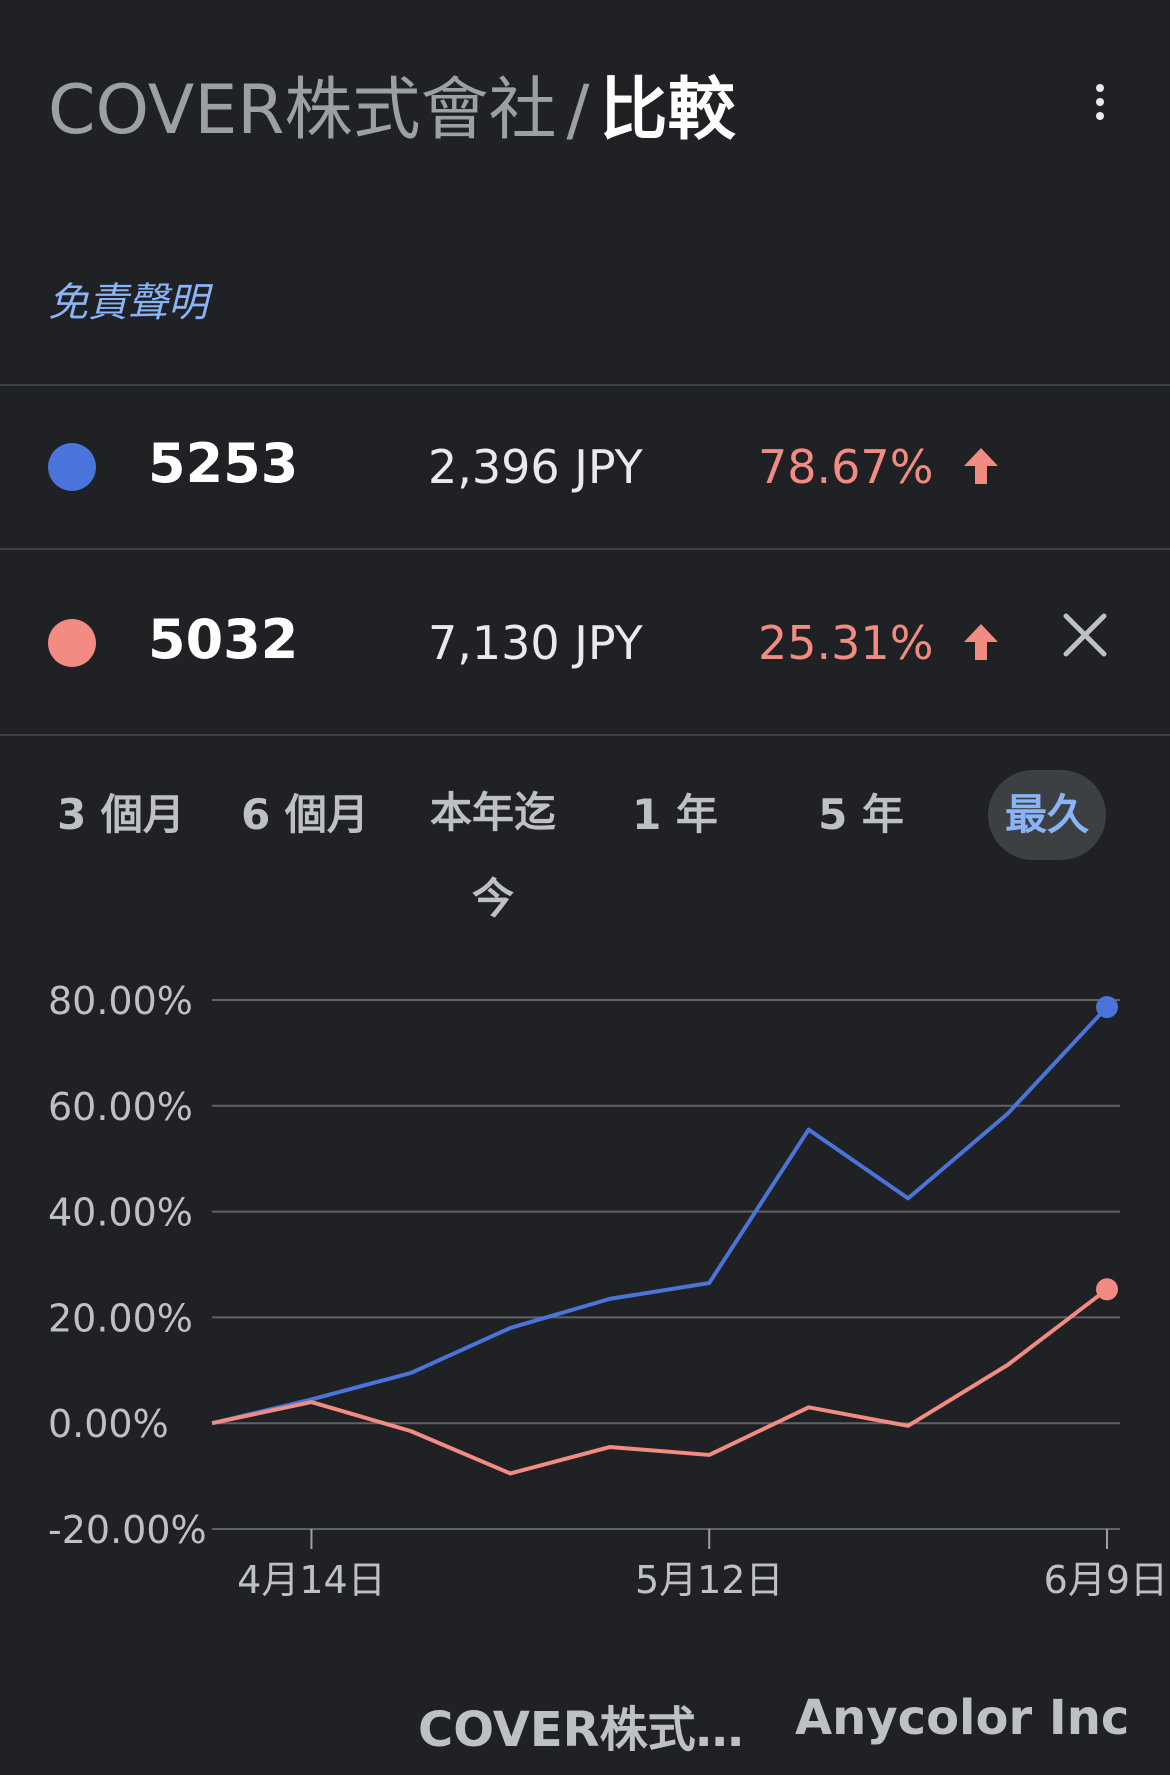 Image resolution: width=1170 pixels, height=1775 pixels. Describe the element at coordinates (1106, 1580) in the screenshot. I see `x-tick-label: 6月9日` at that location.